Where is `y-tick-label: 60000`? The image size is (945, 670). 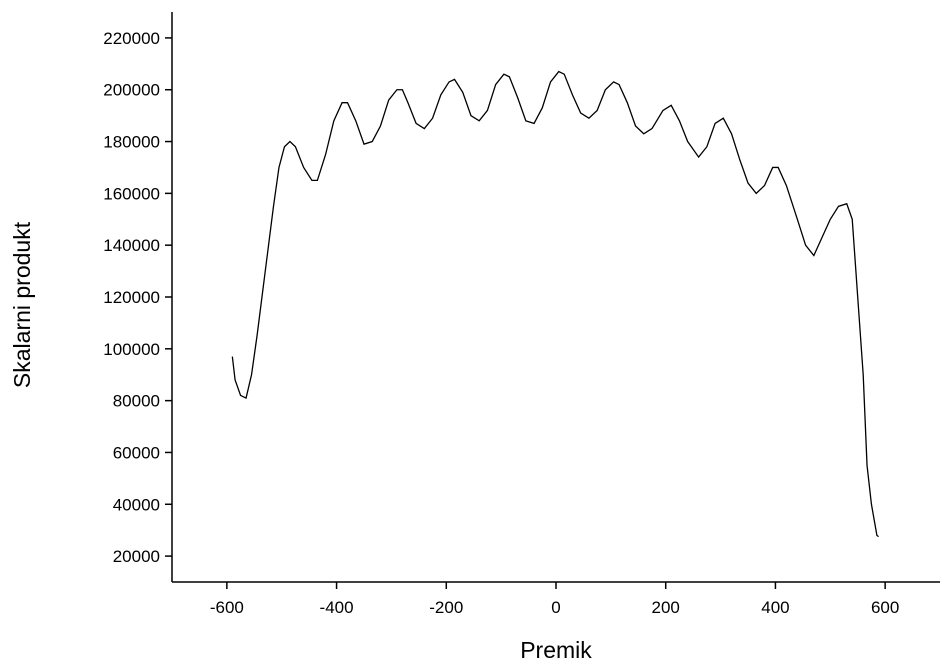
y-tick-label: 60000 is located at coordinates (136, 452).